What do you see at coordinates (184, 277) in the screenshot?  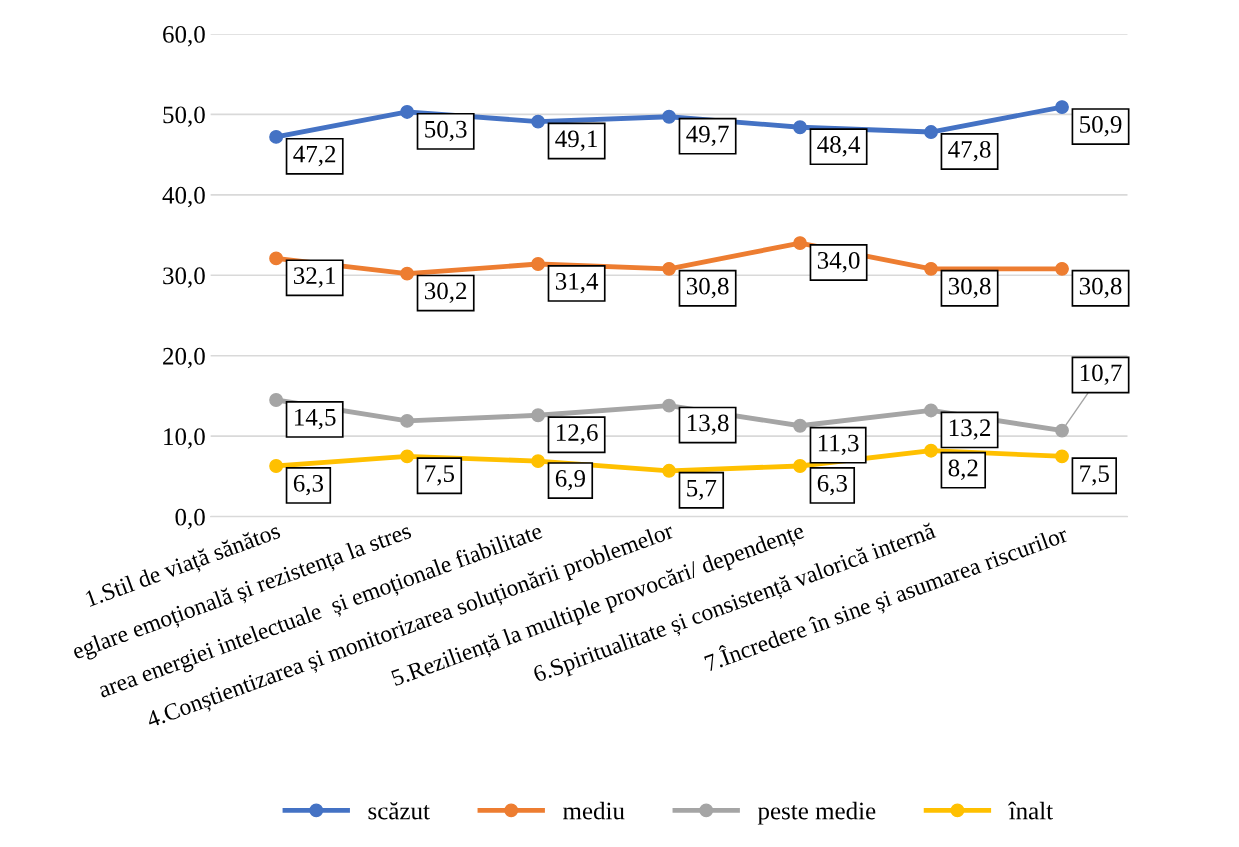 I see `y-tick-label: 30,0` at bounding box center [184, 277].